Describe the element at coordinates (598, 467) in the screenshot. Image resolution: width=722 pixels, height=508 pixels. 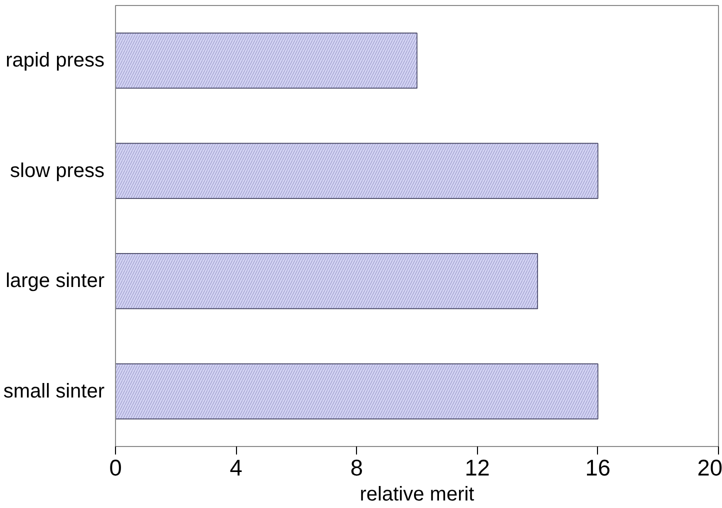
I see `x-tick-label: 16` at that location.